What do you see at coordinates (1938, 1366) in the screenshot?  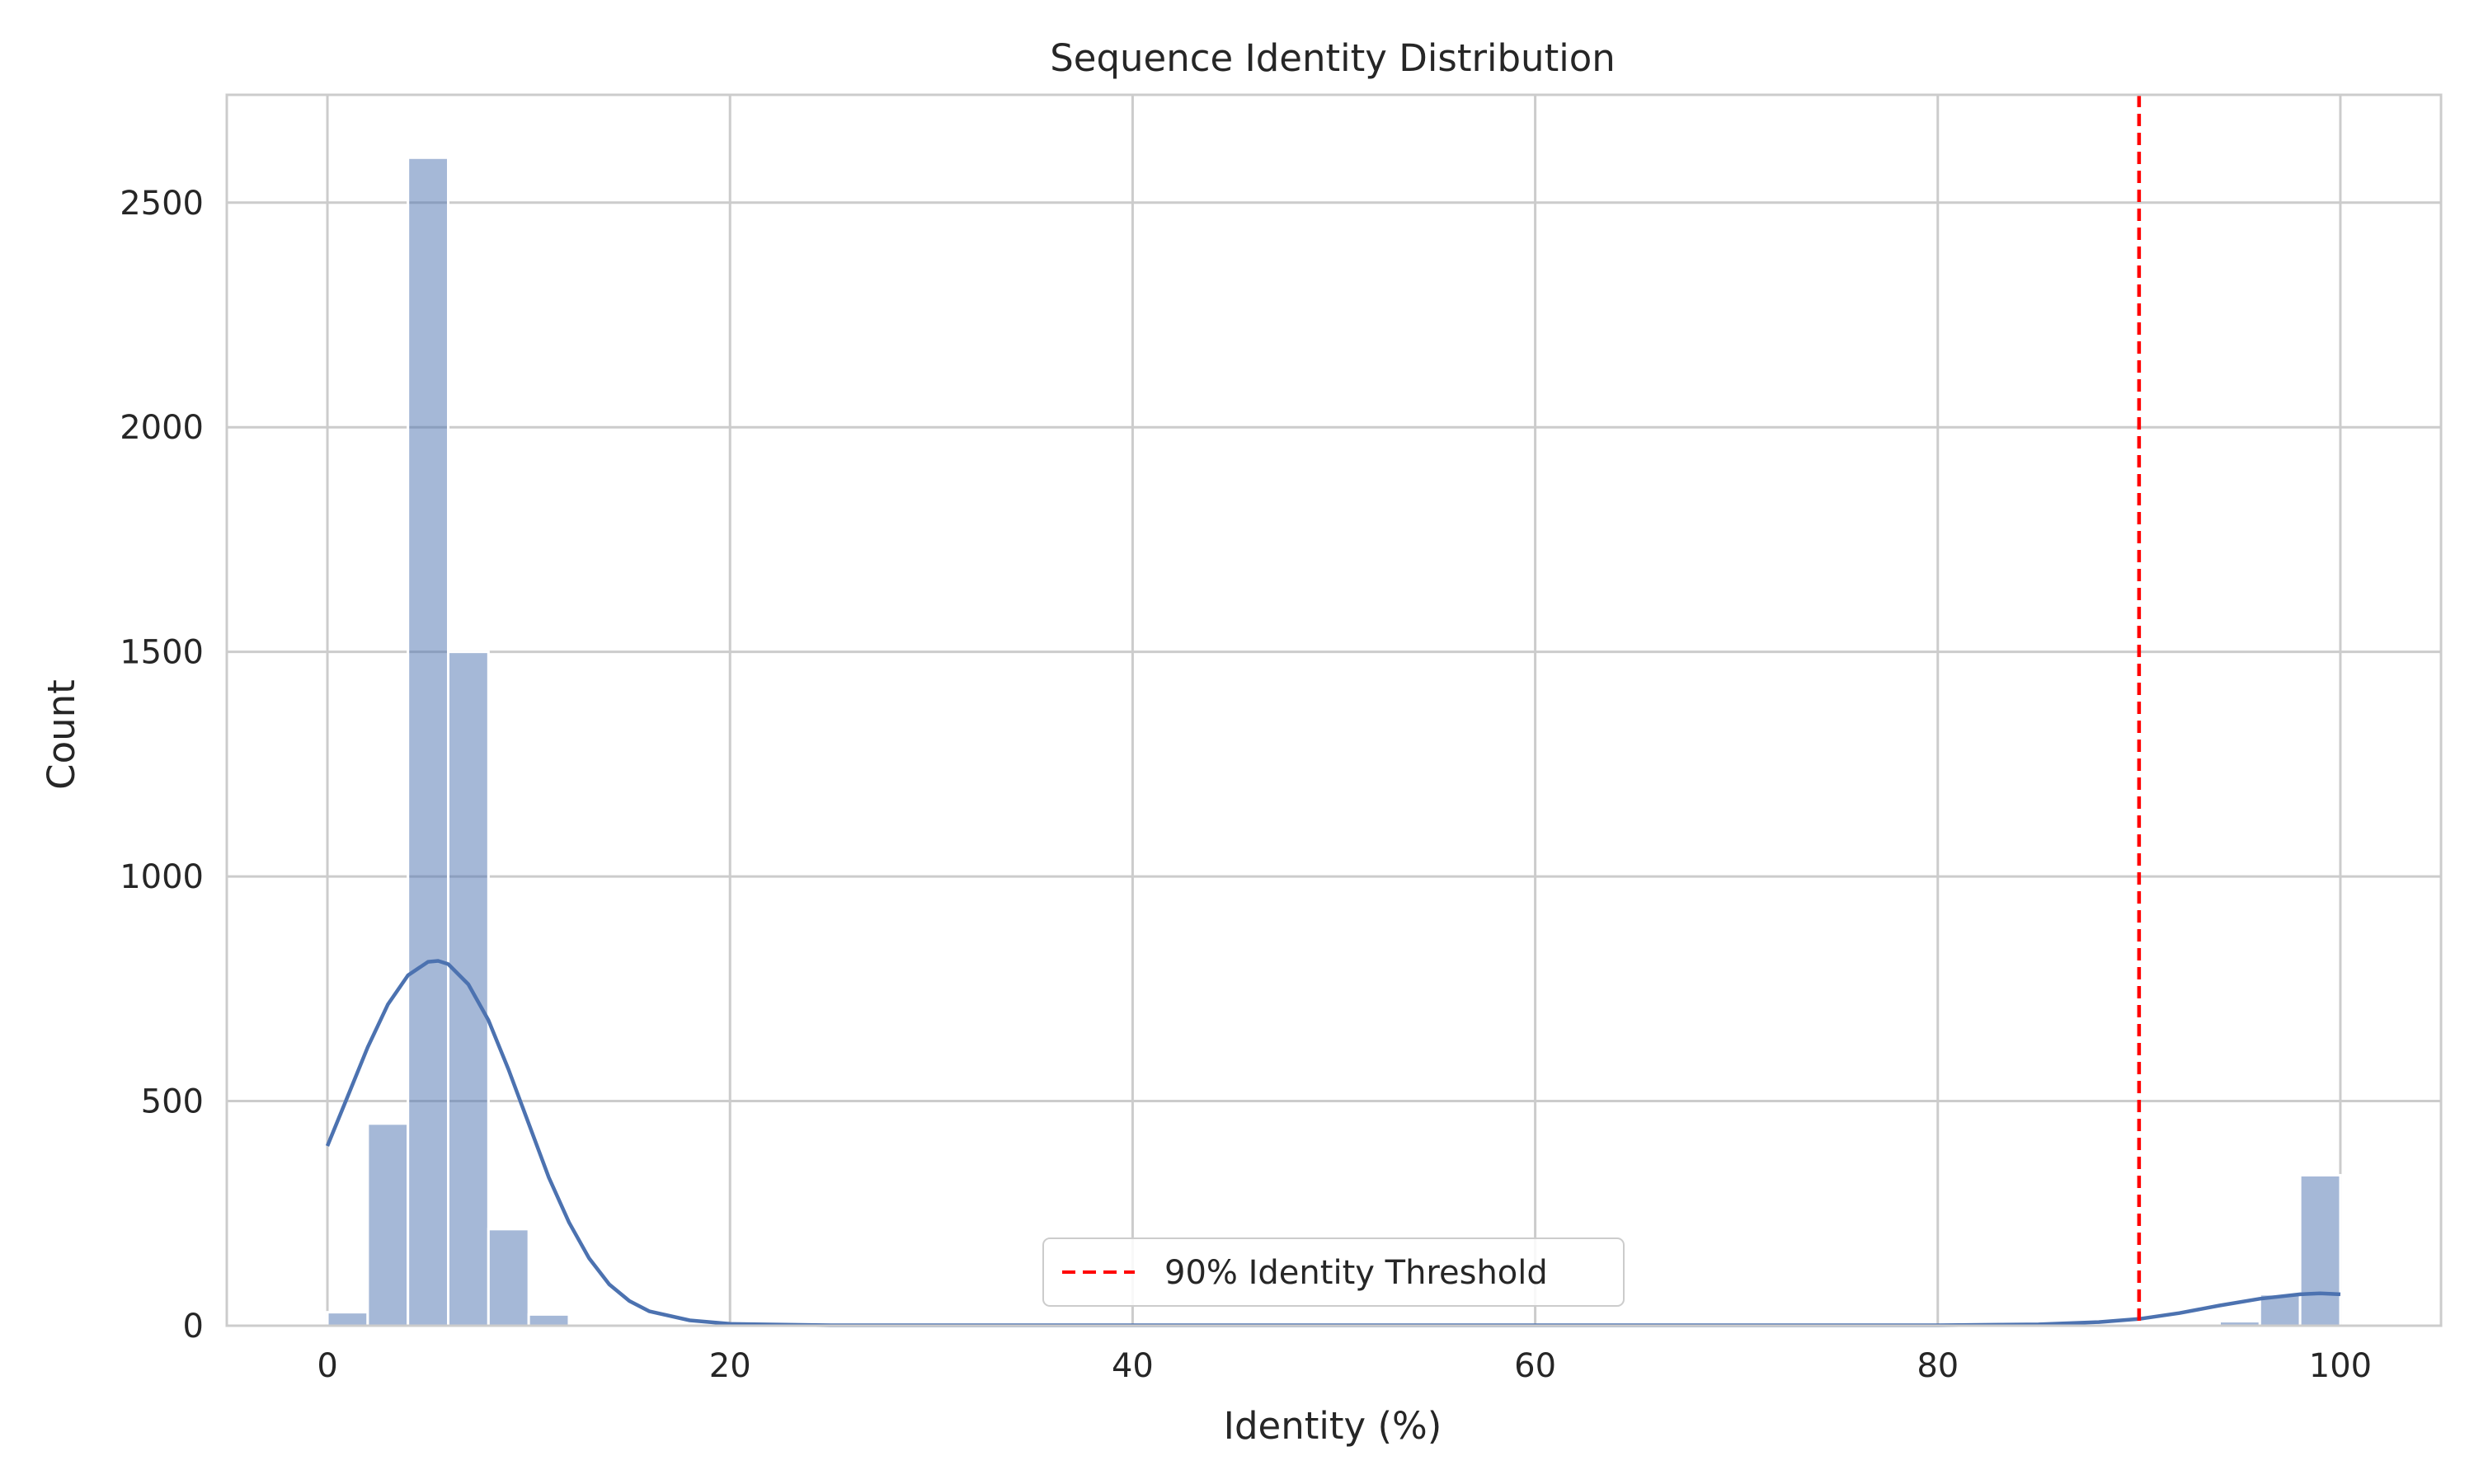 I see `x-tick-label: 80` at bounding box center [1938, 1366].